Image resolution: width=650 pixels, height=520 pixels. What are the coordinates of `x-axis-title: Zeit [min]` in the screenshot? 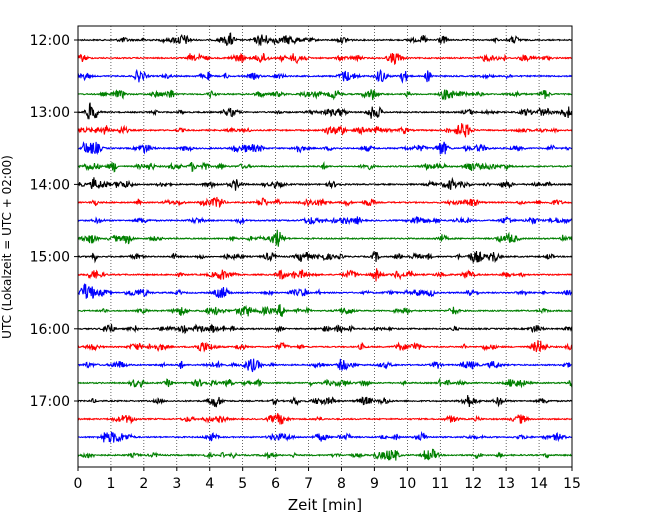 It's located at (325, 505).